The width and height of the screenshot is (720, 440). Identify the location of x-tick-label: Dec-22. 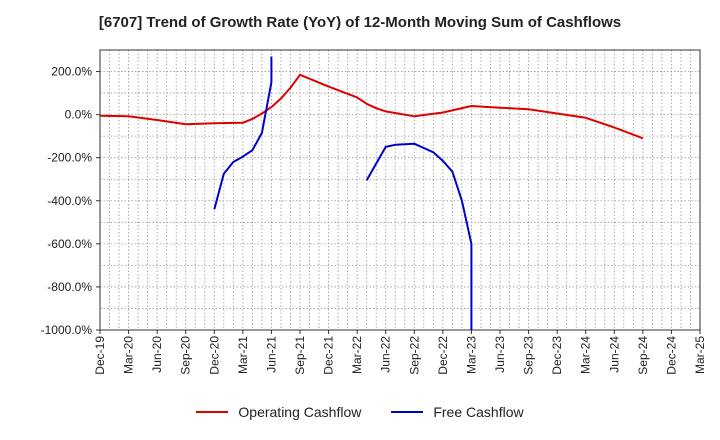
(443, 355).